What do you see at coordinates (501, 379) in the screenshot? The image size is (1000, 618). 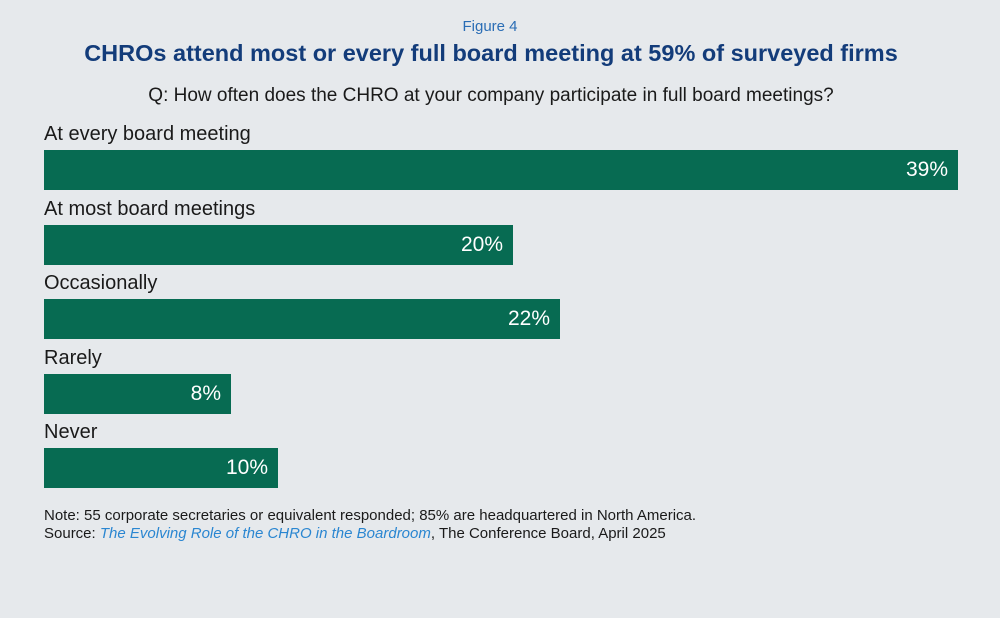 I see `bar-row: Rarely 8%` at bounding box center [501, 379].